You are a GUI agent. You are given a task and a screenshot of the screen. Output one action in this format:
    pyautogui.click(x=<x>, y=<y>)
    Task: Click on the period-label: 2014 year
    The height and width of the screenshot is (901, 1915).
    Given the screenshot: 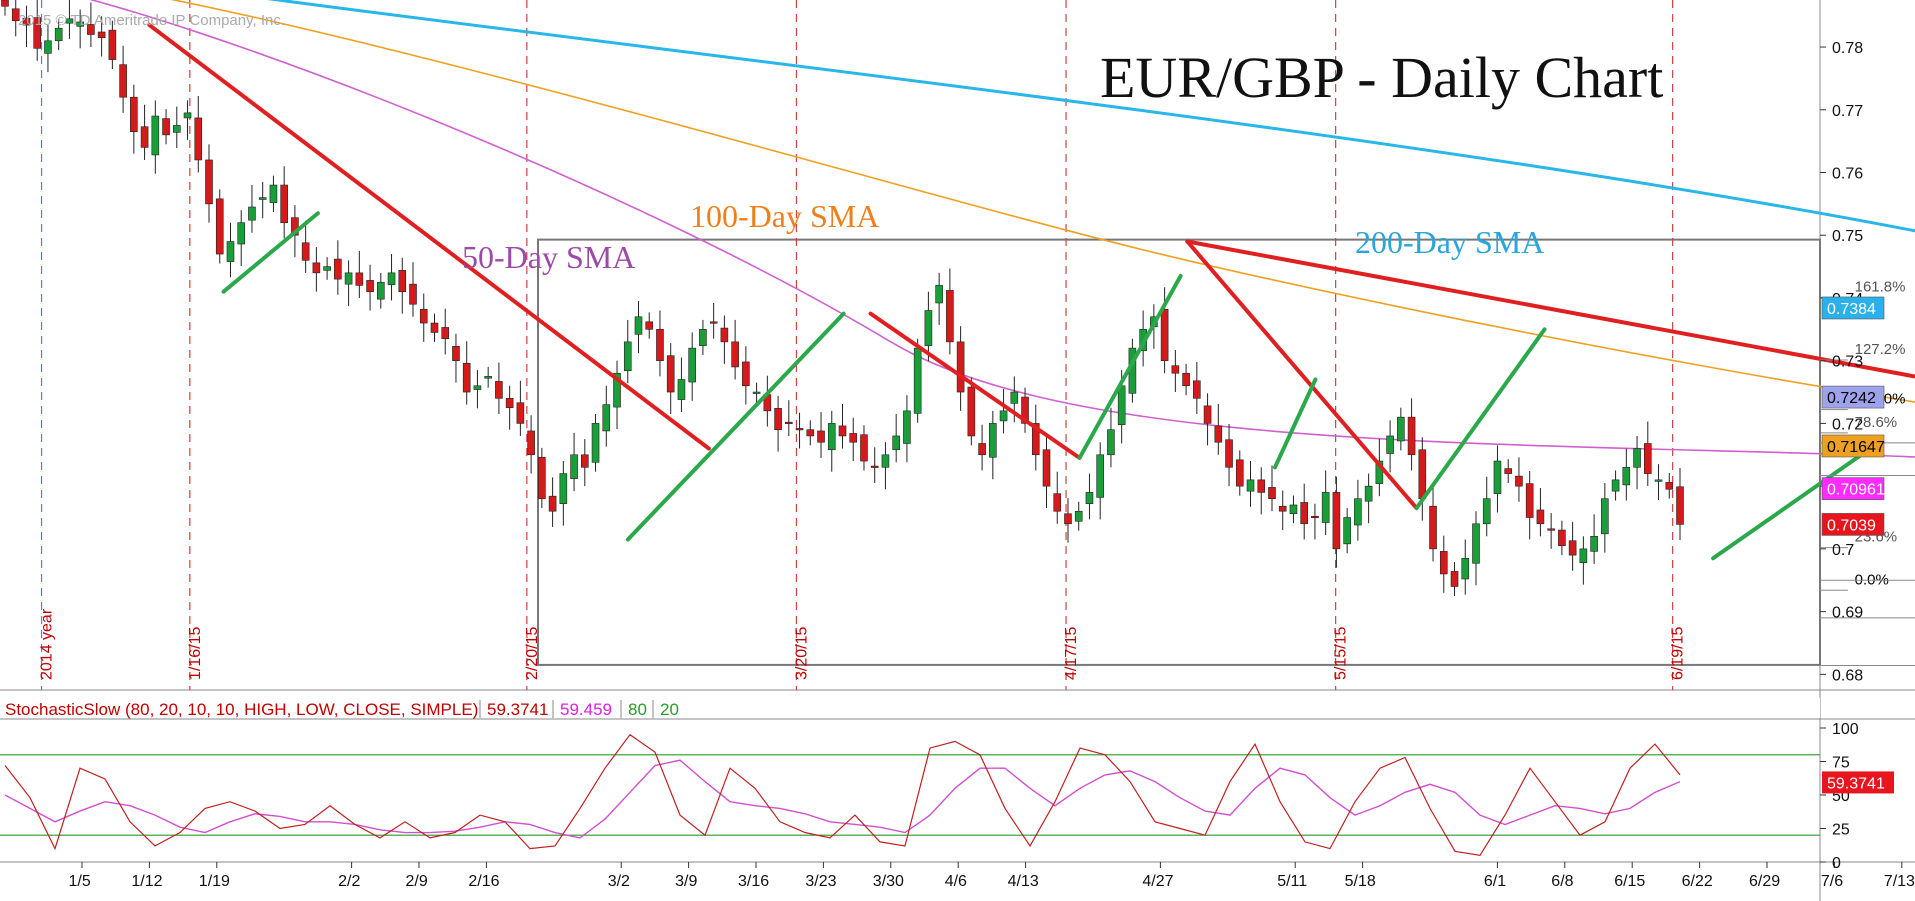 What is the action you would take?
    pyautogui.click(x=47, y=644)
    